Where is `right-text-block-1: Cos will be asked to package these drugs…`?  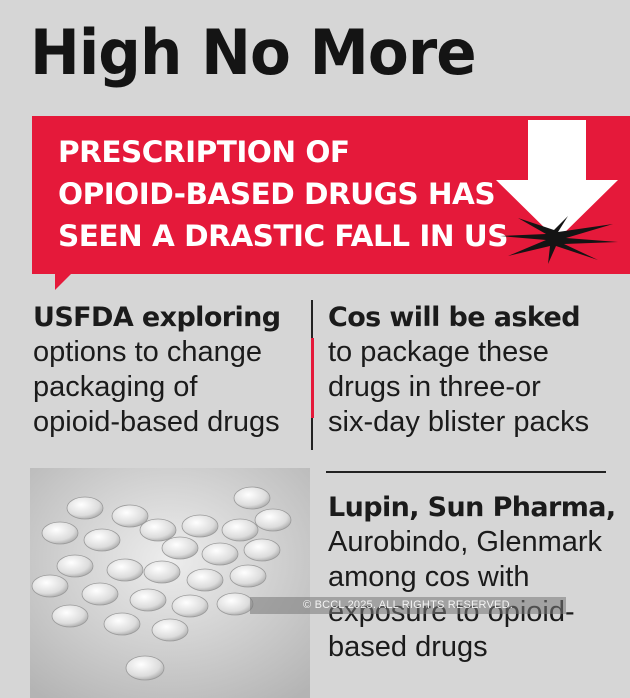 right-text-block-1: Cos will be asked to package these drugs… is located at coordinates (458, 370).